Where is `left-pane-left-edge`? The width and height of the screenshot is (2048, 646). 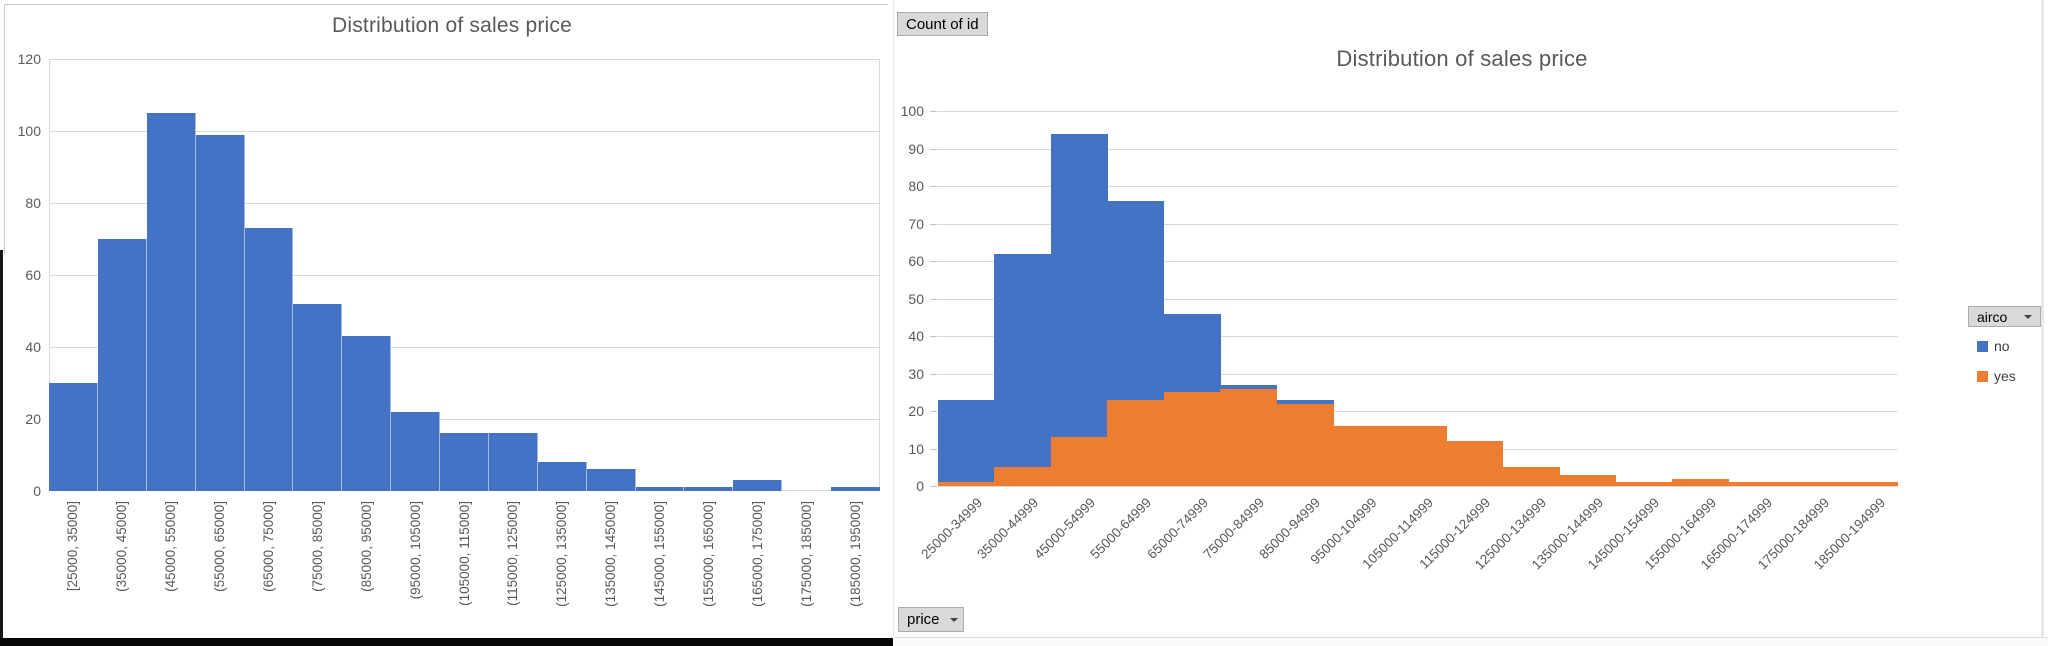
left-pane-left-edge is located at coordinates (1, 448).